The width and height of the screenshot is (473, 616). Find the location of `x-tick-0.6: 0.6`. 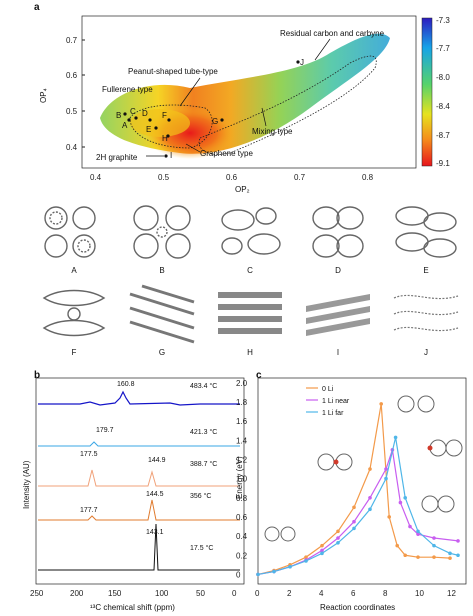

x-tick-0.6: 0.6 is located at coordinates (232, 177).